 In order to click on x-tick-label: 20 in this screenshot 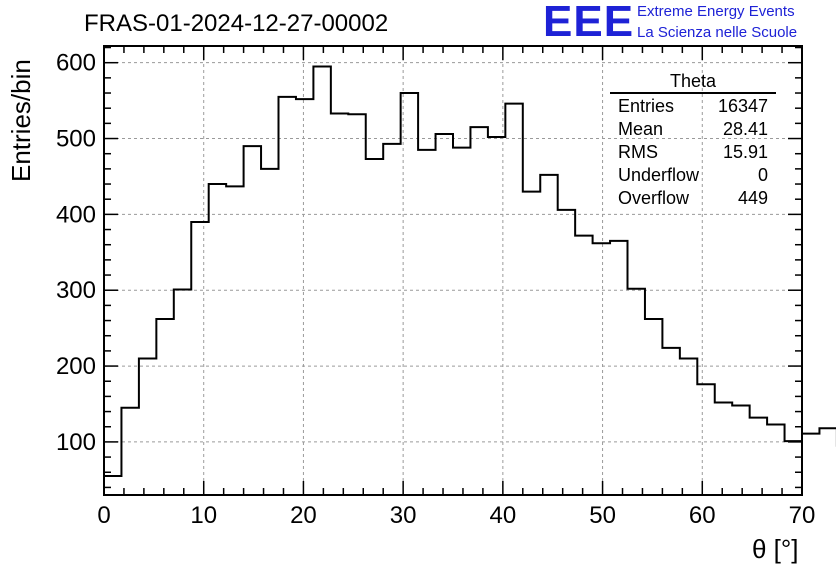, I will do `click(303, 515)`.